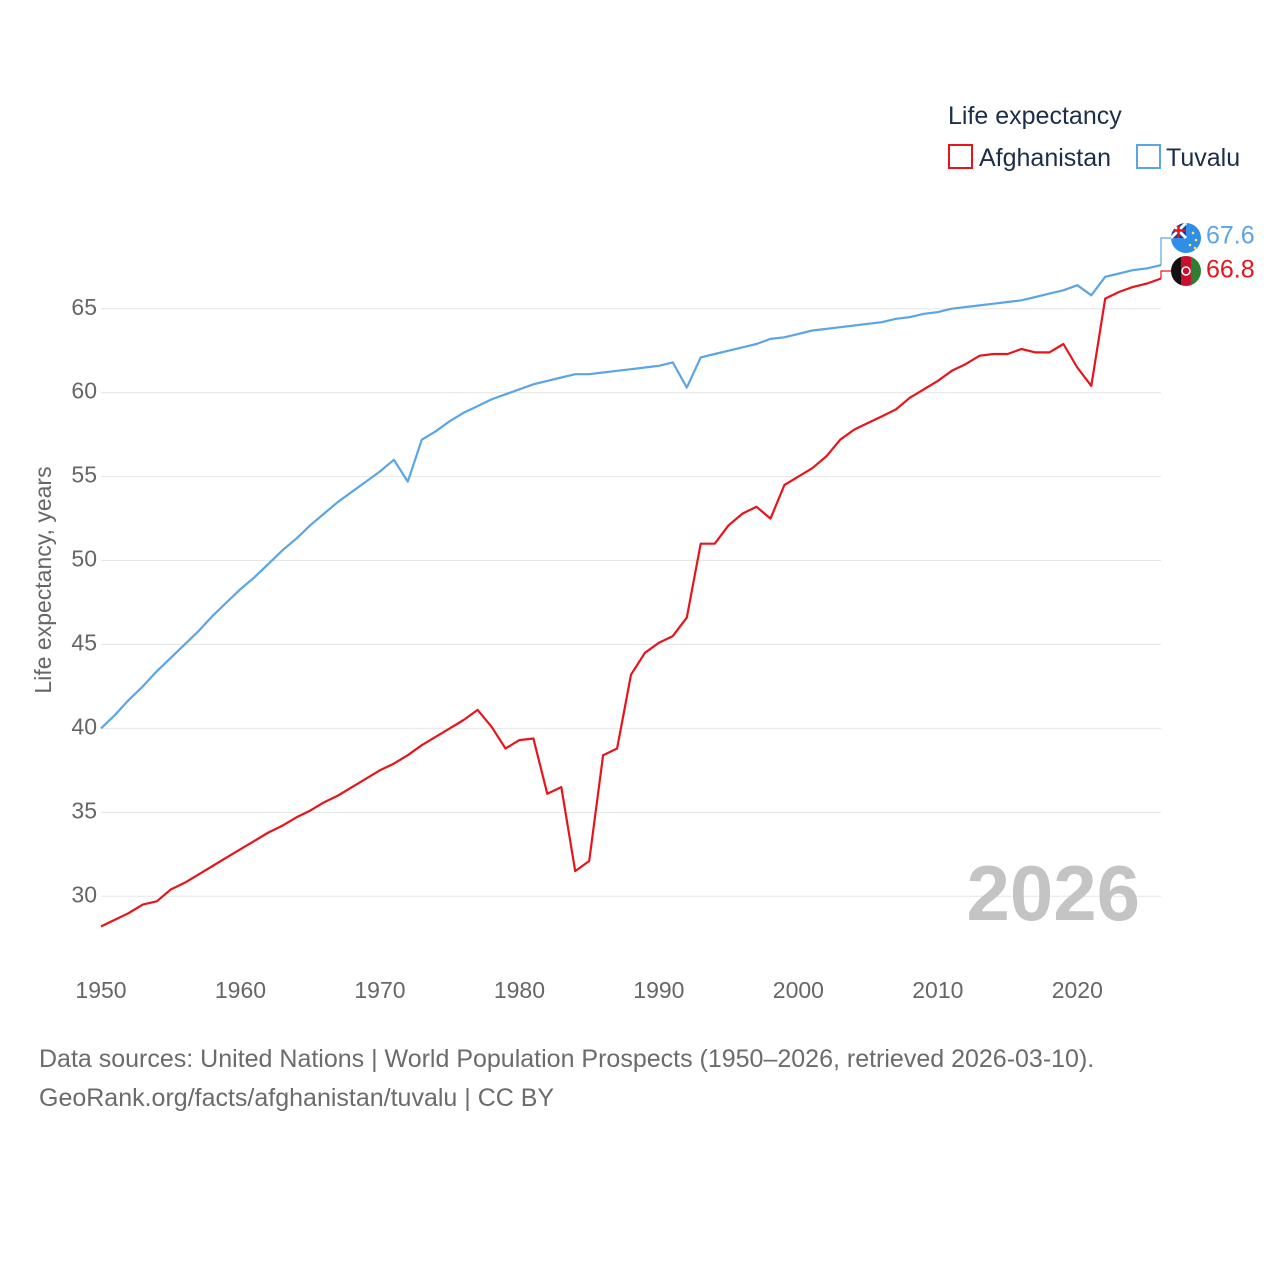 The height and width of the screenshot is (1280, 1280). What do you see at coordinates (84, 307) in the screenshot?
I see `y-tick-label: 65` at bounding box center [84, 307].